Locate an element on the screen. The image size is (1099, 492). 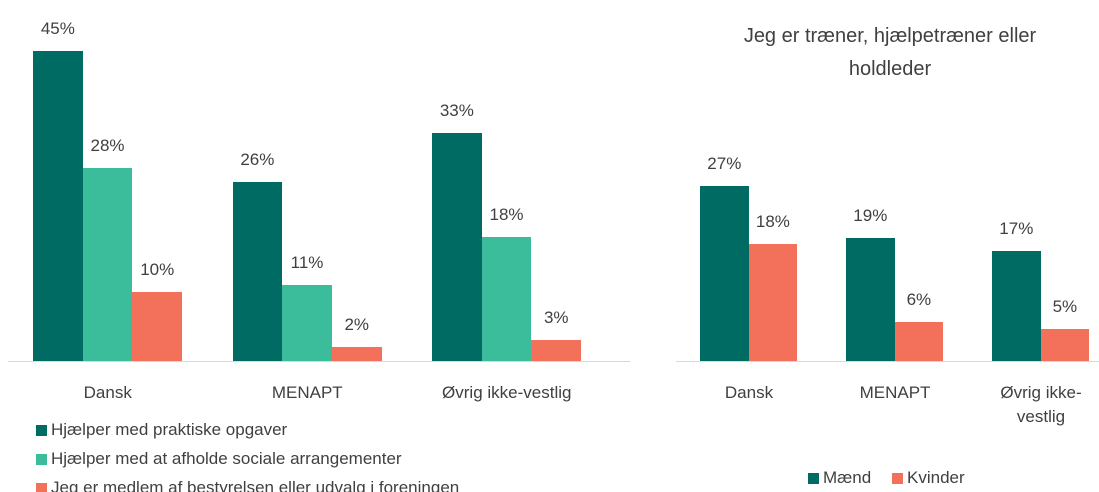
legend-item: Kvinder is located at coordinates (928, 478).